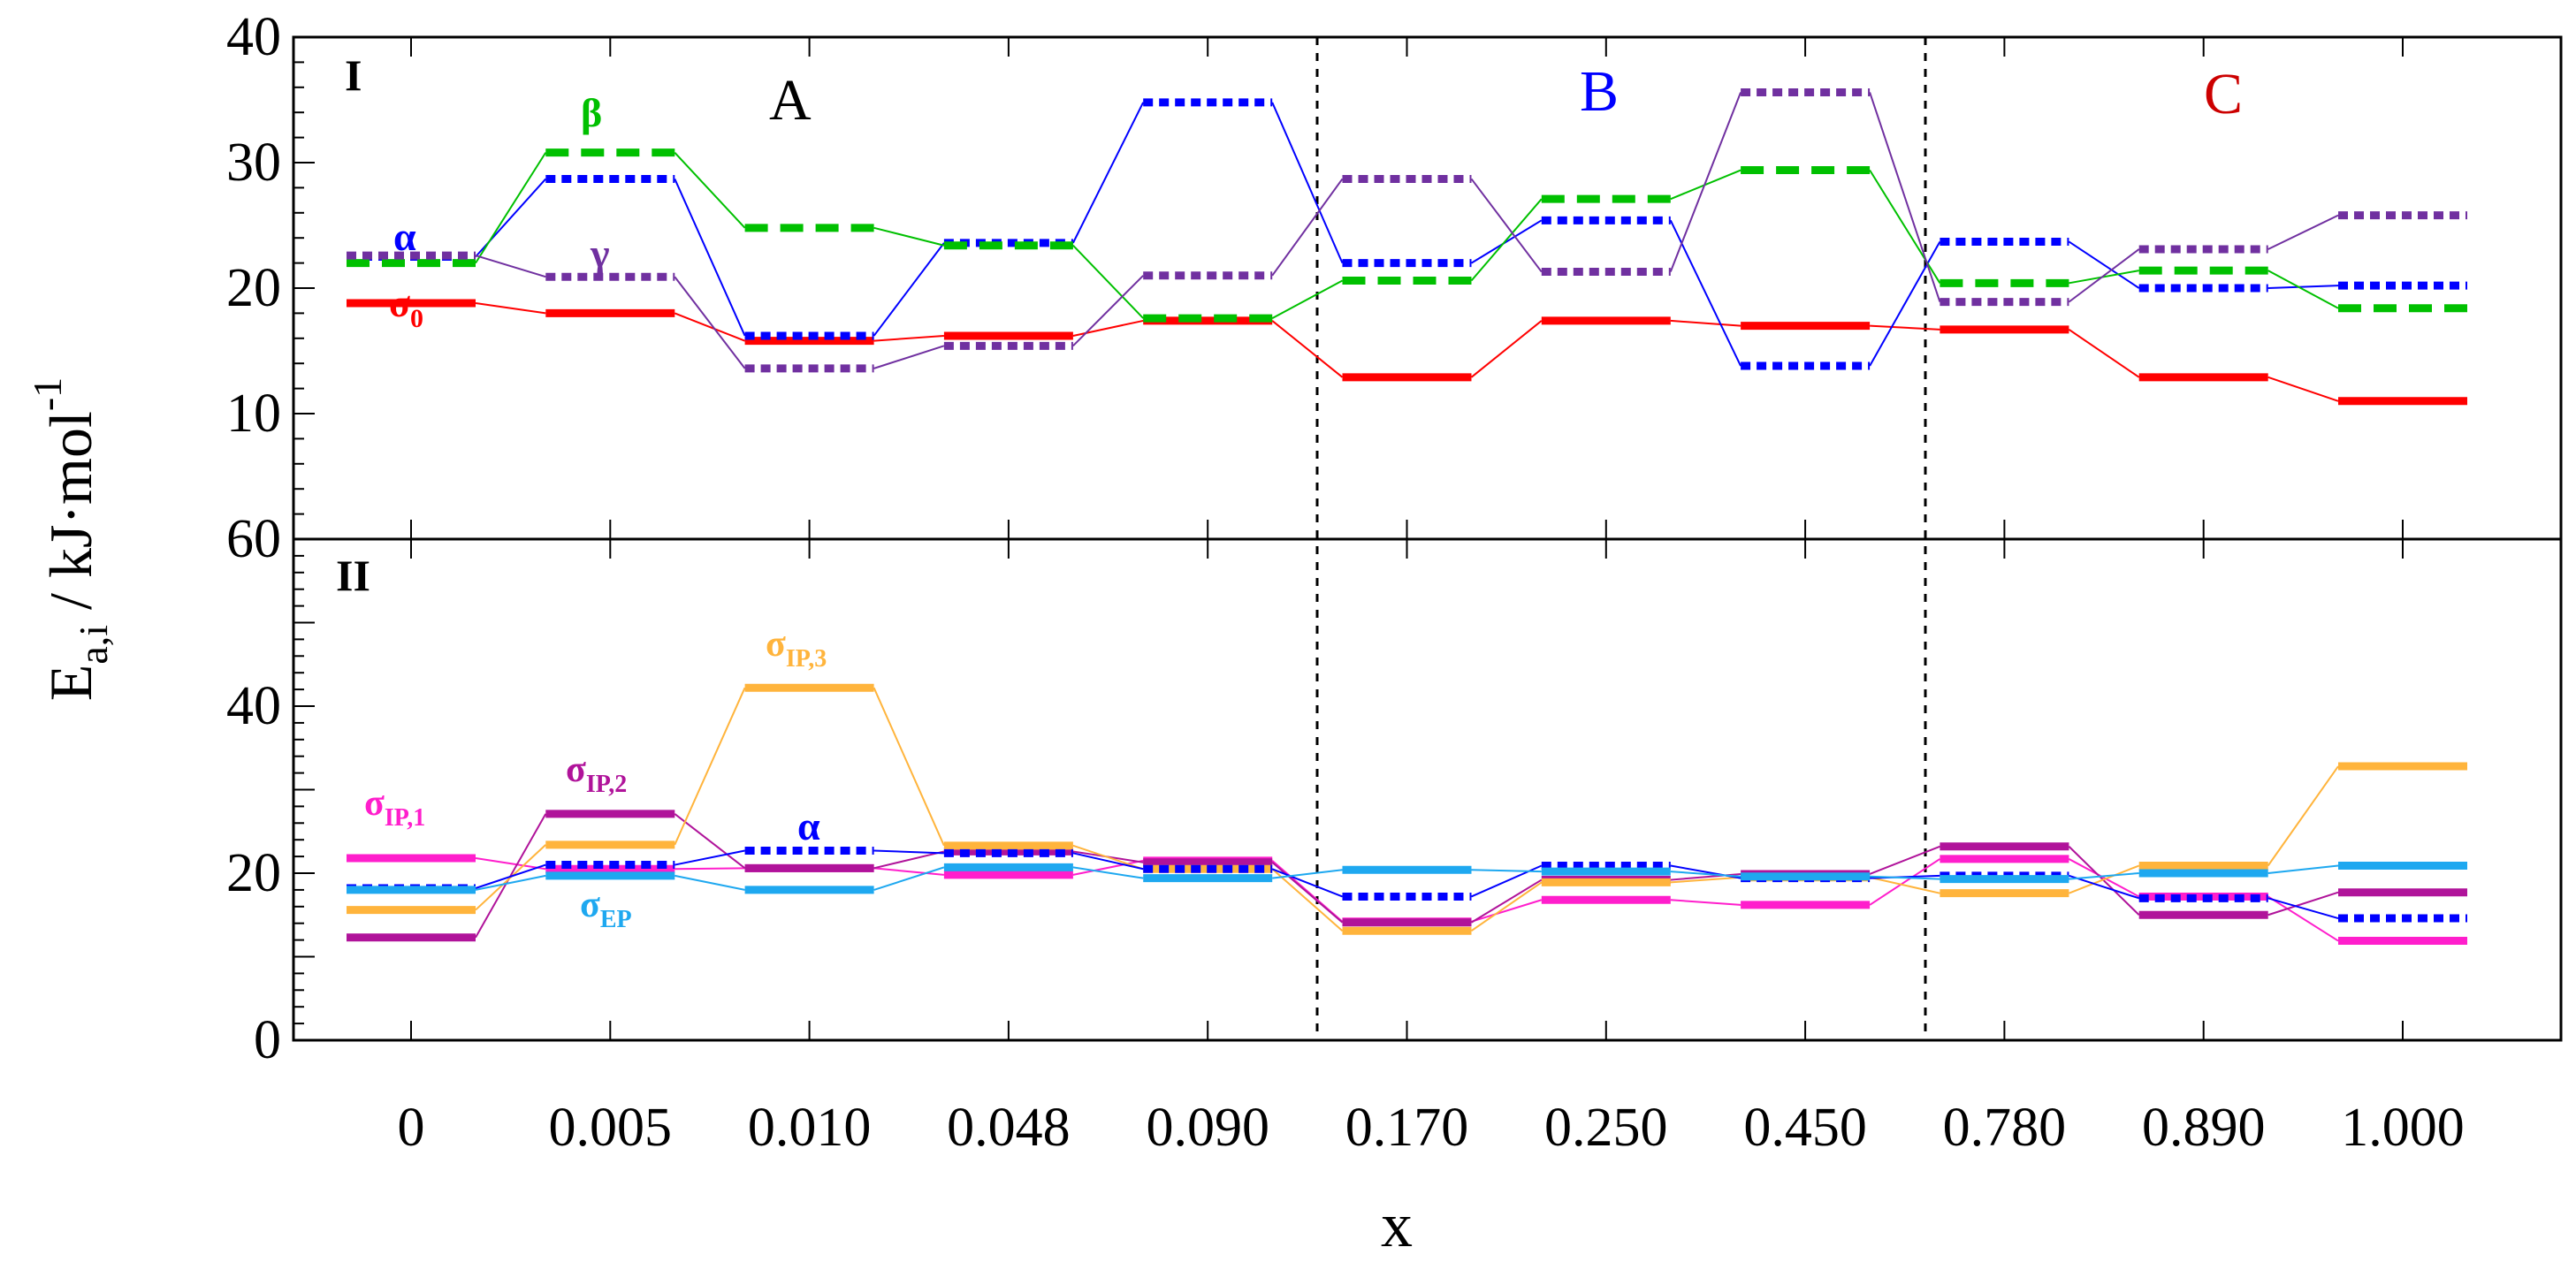  I want to click on x-tick-label: 0.090, so click(1207, 1128).